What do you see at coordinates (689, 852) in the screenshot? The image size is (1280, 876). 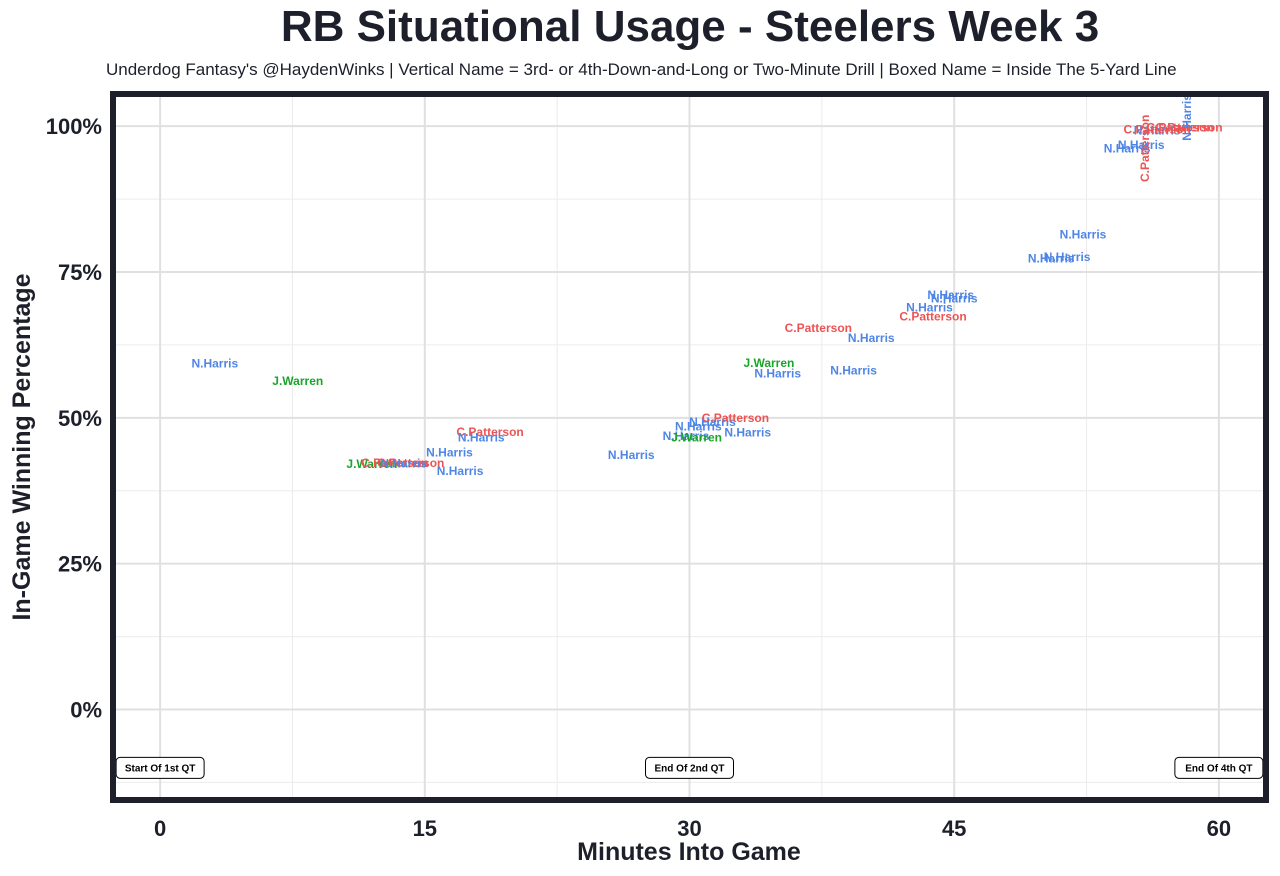 I see `x-axis-title: Minutes Into Game` at bounding box center [689, 852].